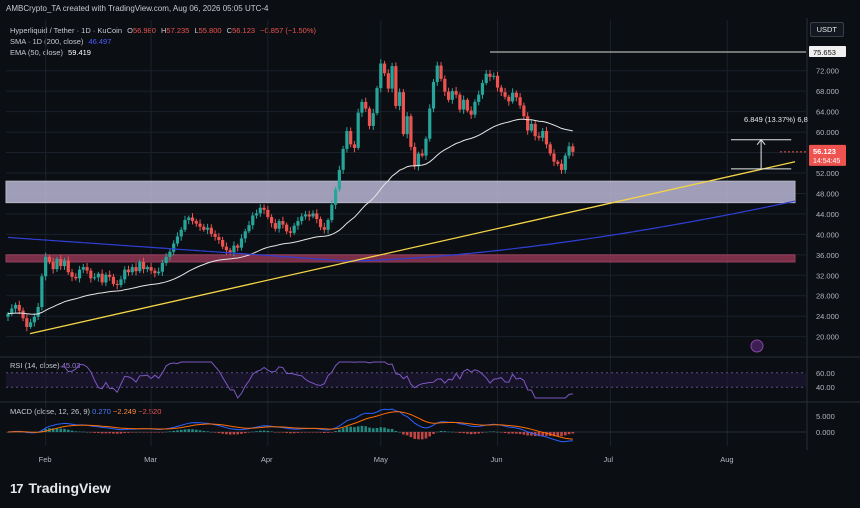 Image resolution: width=860 pixels, height=508 pixels. Describe the element at coordinates (825, 387) in the screenshot. I see `rsi-level-label: 40.00` at that location.